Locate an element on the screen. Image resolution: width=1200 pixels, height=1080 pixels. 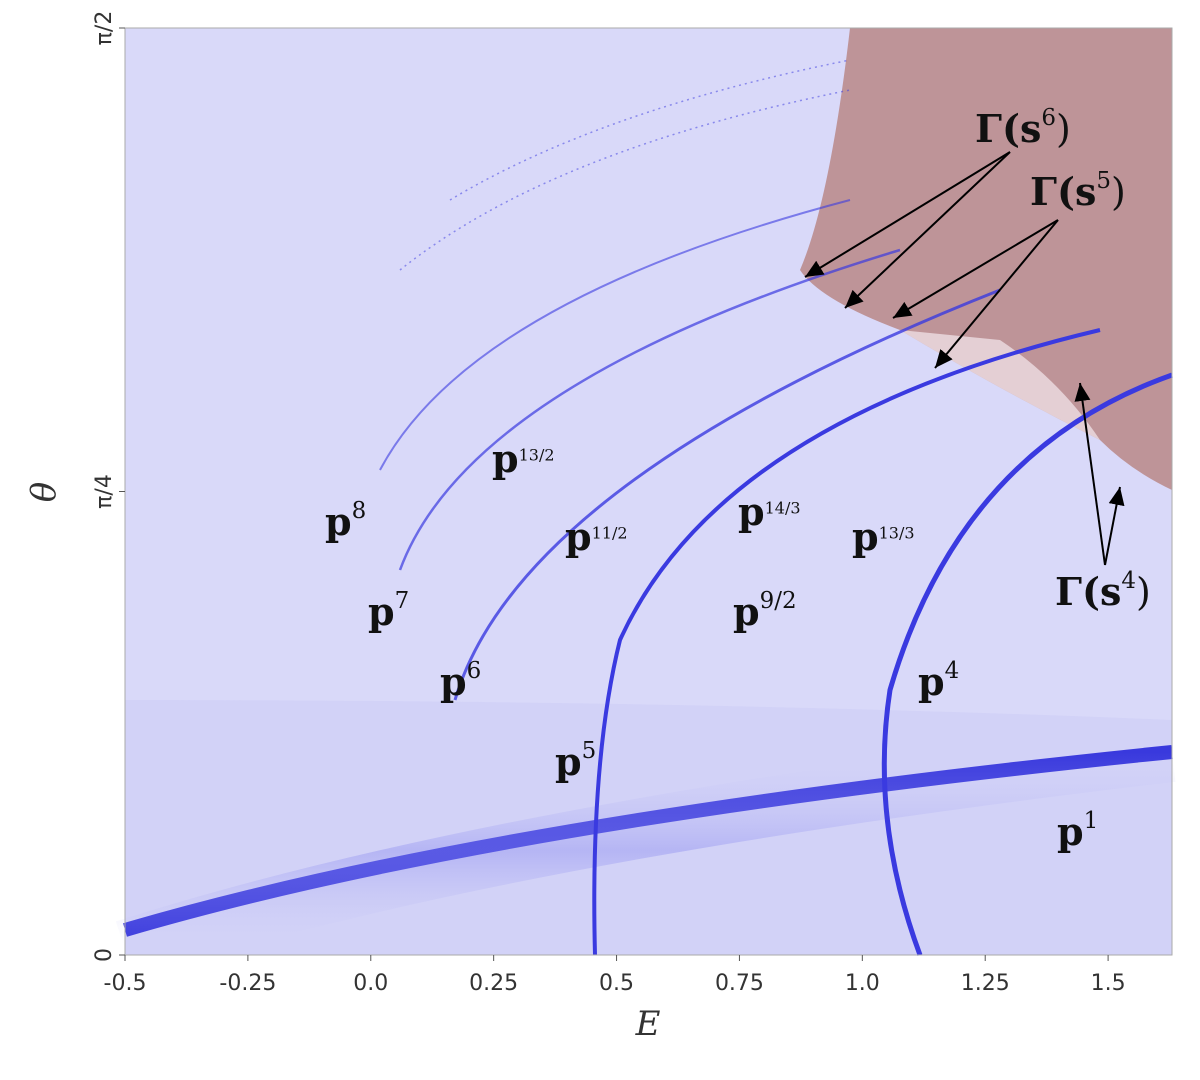
y-tick-label: π/4 is located at coordinates (104, 491).